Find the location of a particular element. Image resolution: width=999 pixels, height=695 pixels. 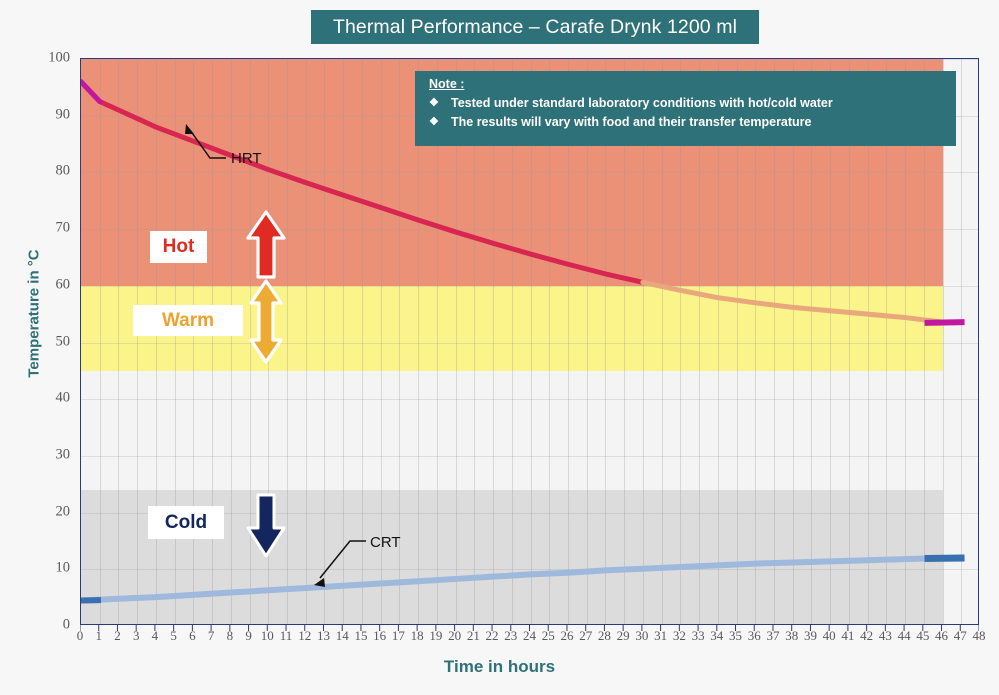

x-tick-label: 1 is located at coordinates (98, 635).